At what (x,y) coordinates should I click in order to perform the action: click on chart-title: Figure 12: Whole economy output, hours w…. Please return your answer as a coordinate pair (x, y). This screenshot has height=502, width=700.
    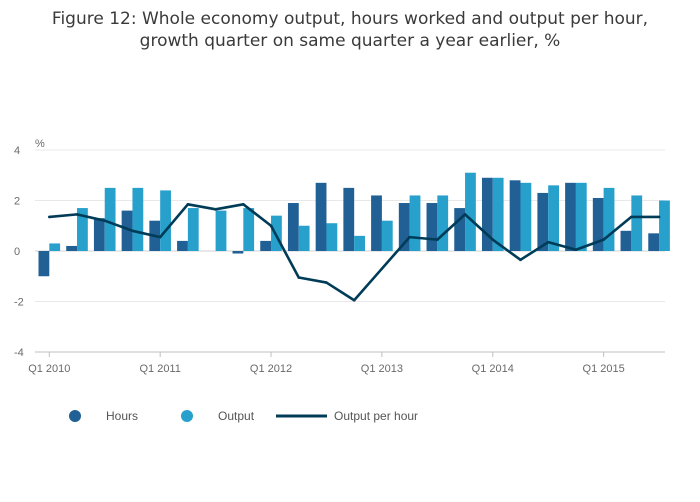
    Looking at the image, I should click on (350, 30).